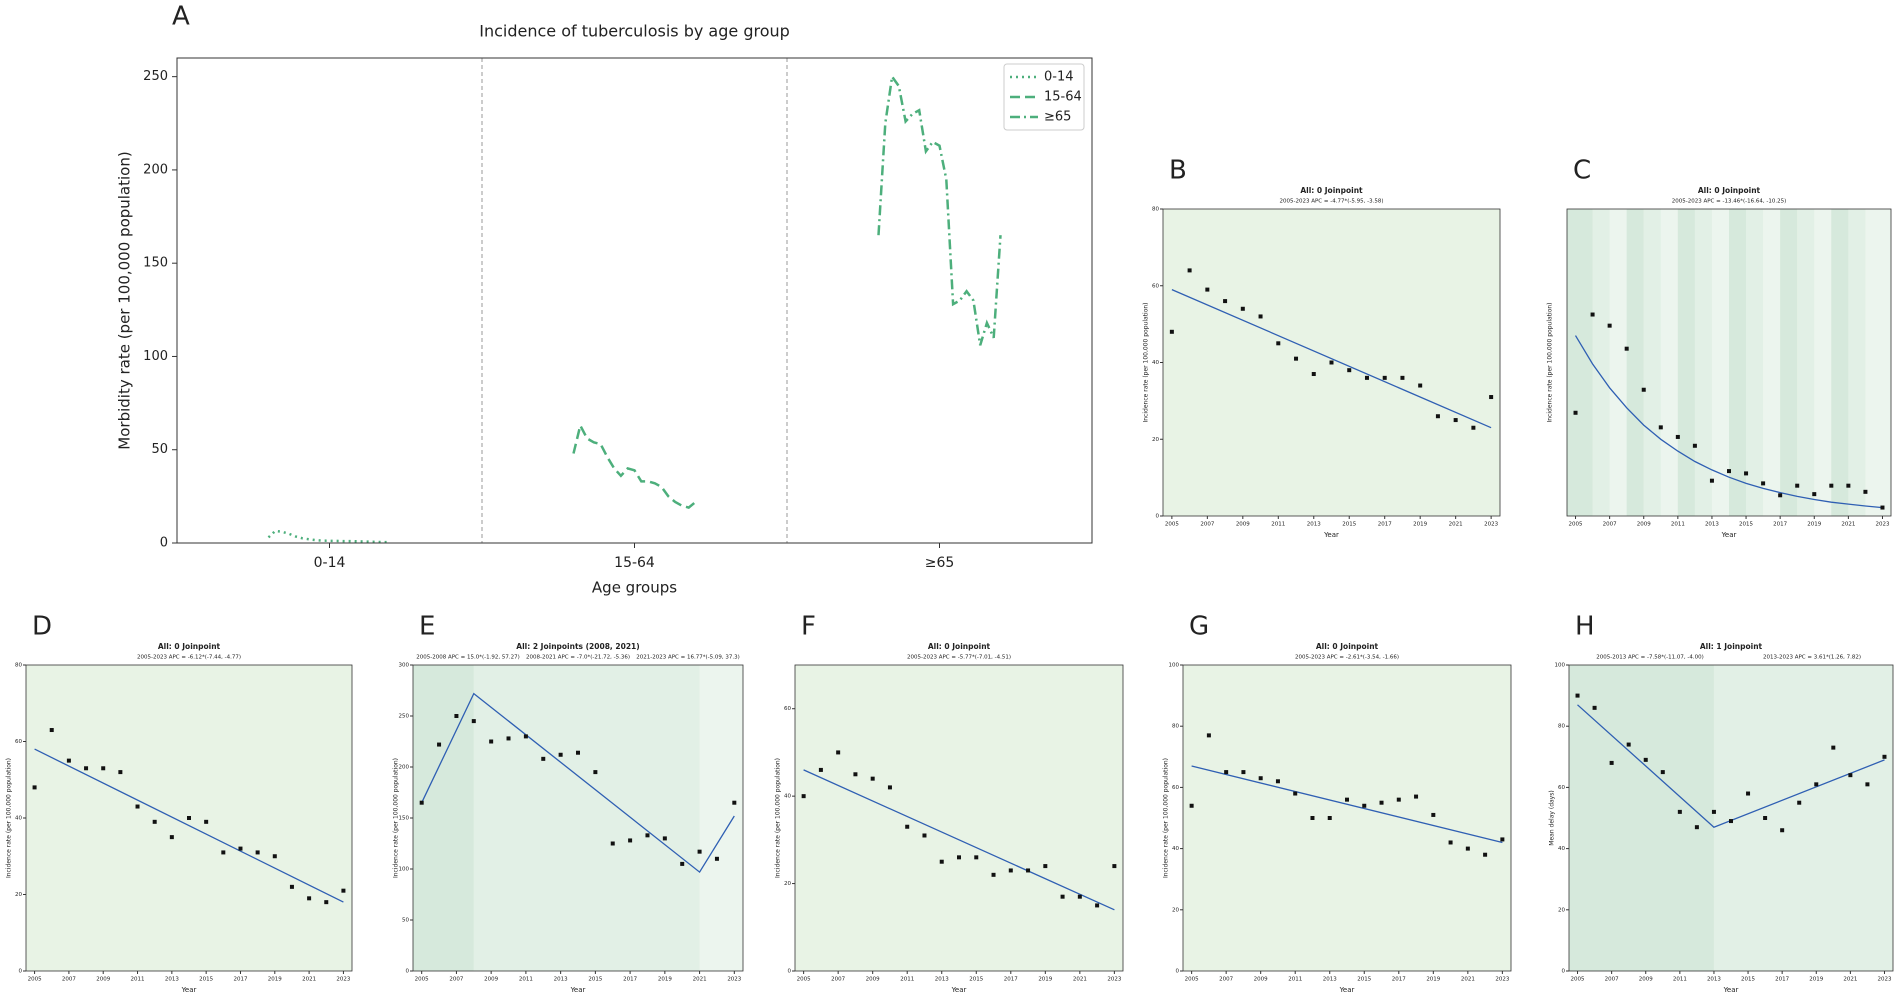 The width and height of the screenshot is (1903, 999). What do you see at coordinates (1059, 77) in the screenshot?
I see `legend-label: 0-14` at bounding box center [1059, 77].